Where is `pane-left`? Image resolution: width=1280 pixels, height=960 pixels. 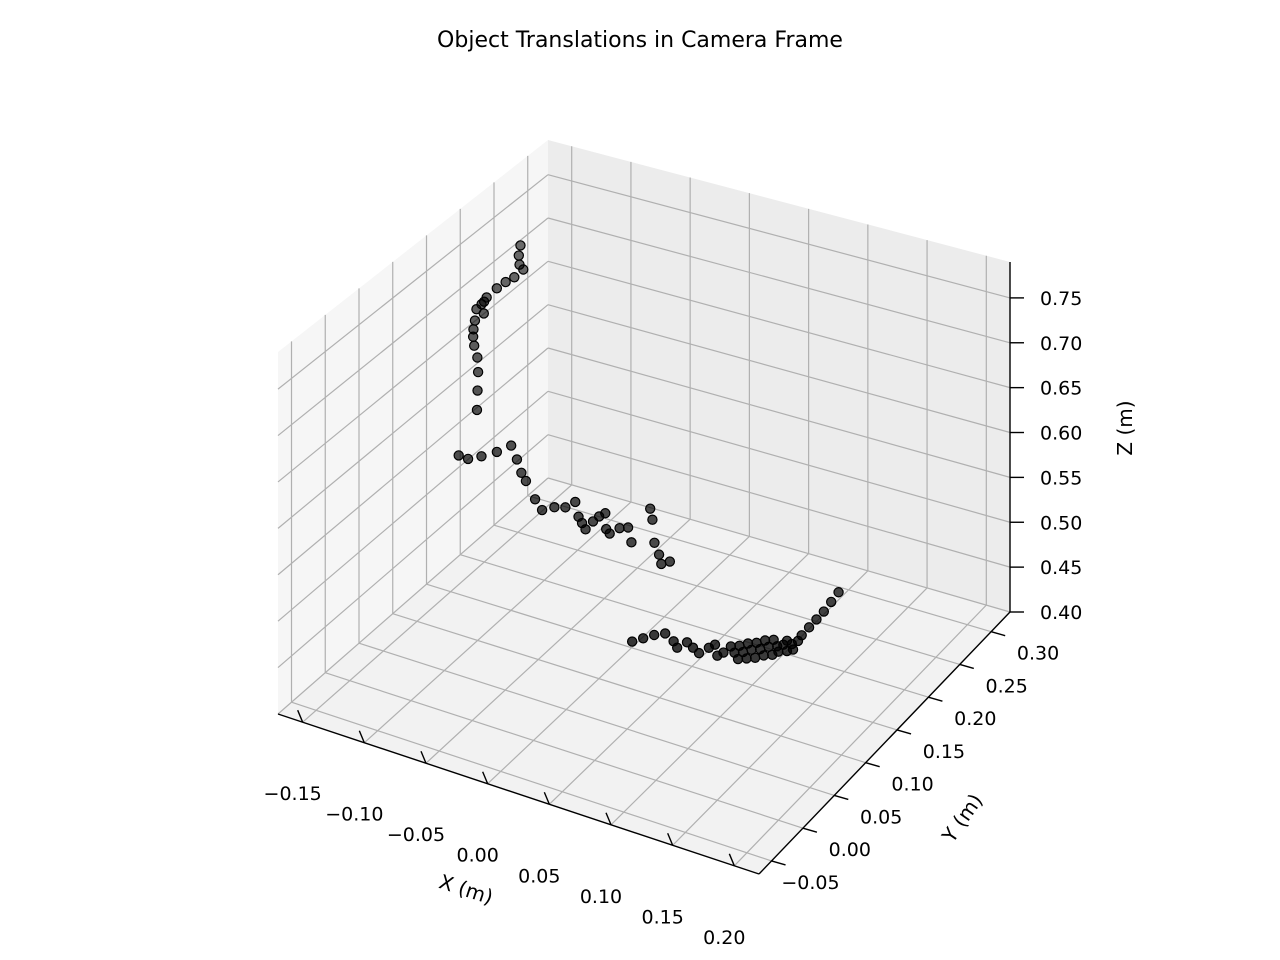
pane-left is located at coordinates (413, 427).